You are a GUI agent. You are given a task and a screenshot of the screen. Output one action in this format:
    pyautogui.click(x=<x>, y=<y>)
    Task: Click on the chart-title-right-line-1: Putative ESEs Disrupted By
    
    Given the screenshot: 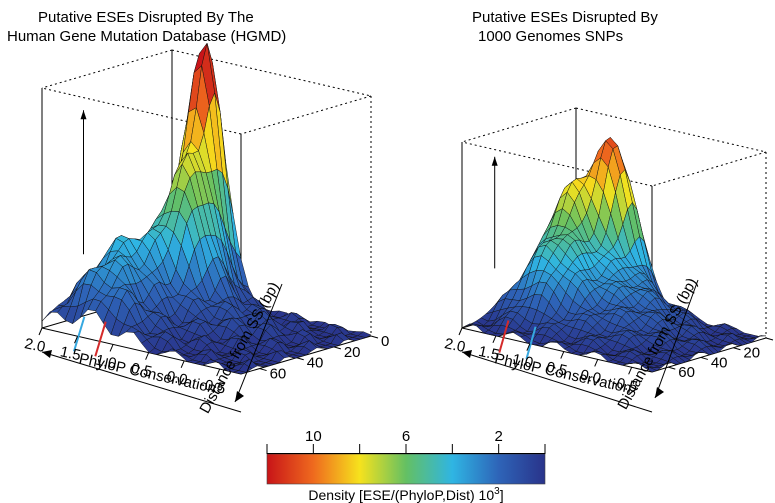 What is the action you would take?
    pyautogui.click(x=565, y=17)
    